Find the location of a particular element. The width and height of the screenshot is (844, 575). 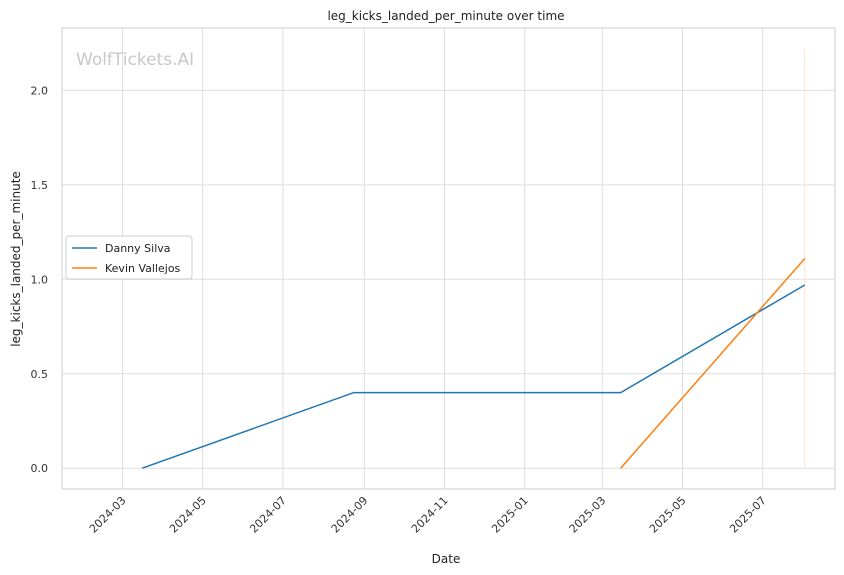

y-axis: 0.0 0.5 1.0 1.5 2.0 is located at coordinates (40, 279).